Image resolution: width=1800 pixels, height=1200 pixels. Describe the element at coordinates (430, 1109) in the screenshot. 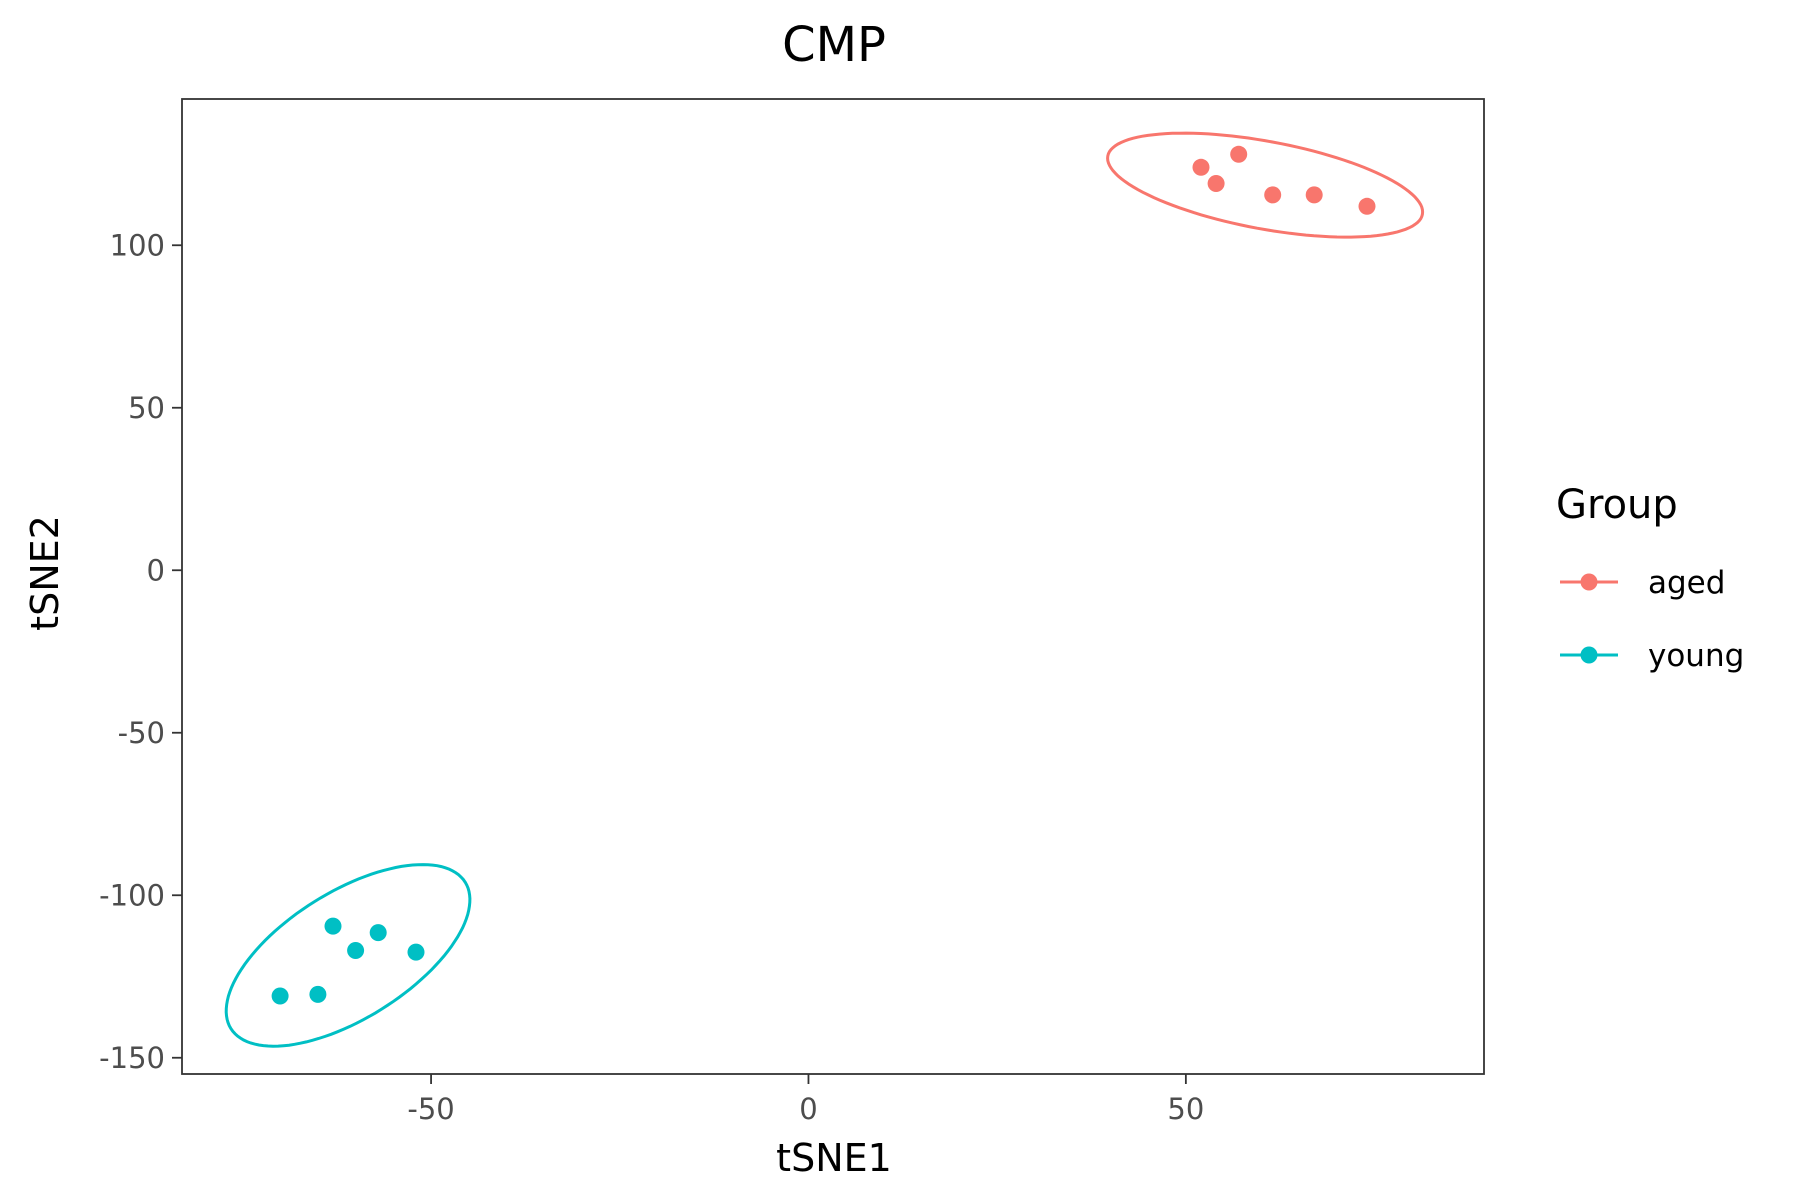

I see `x-tick-label: -50` at that location.